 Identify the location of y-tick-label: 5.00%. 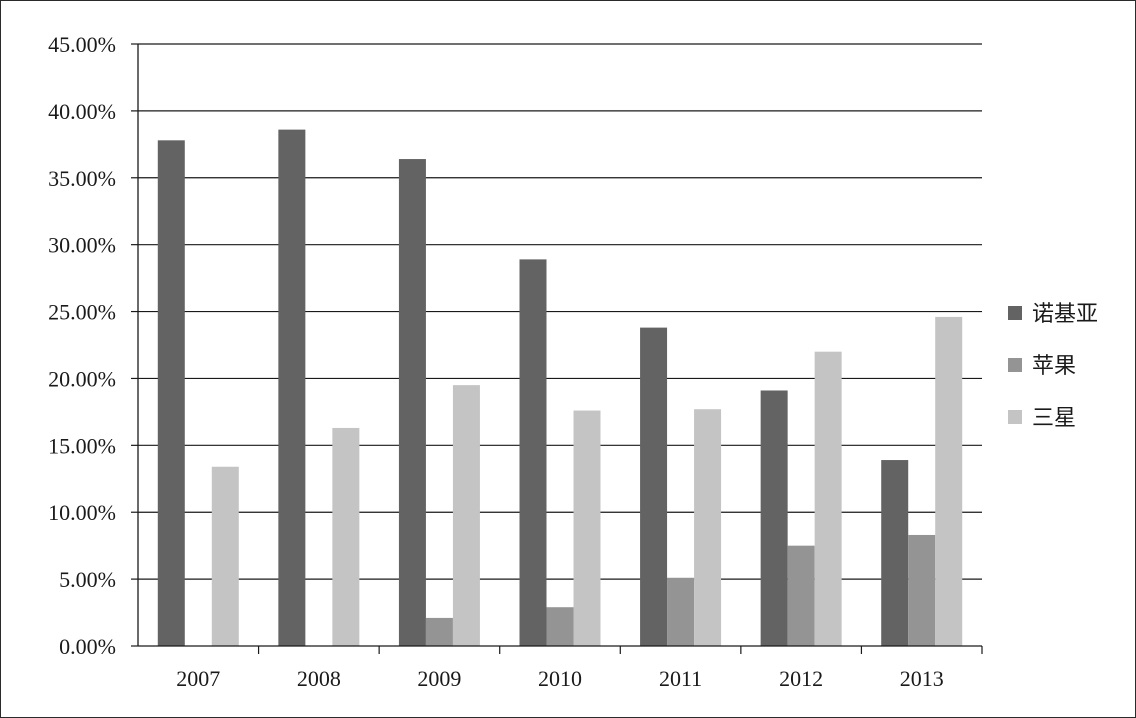
(87, 579).